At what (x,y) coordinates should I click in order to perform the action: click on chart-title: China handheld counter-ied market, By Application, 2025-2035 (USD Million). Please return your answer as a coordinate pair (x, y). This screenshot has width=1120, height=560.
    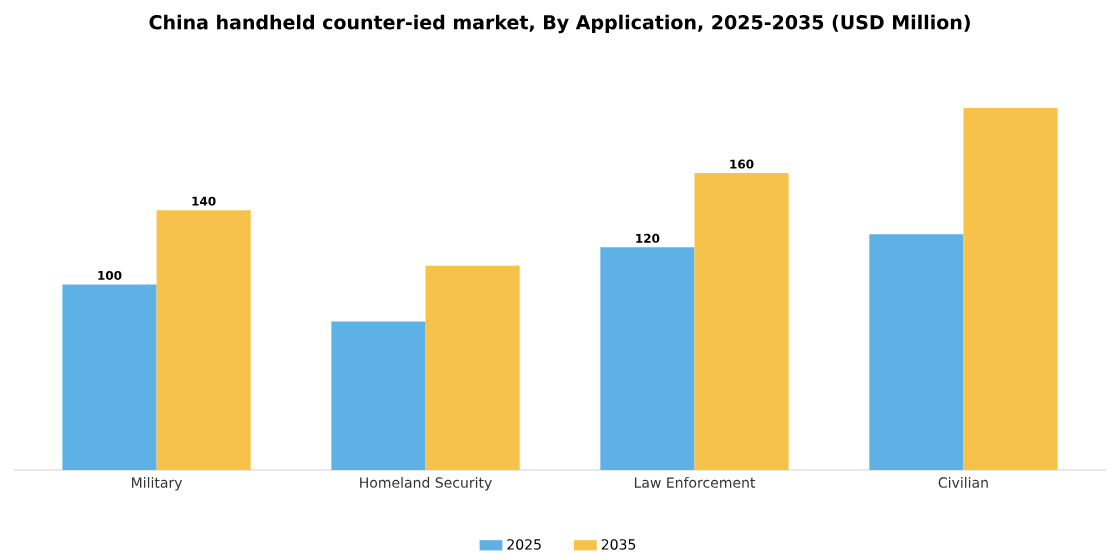
    Looking at the image, I should click on (559, 24).